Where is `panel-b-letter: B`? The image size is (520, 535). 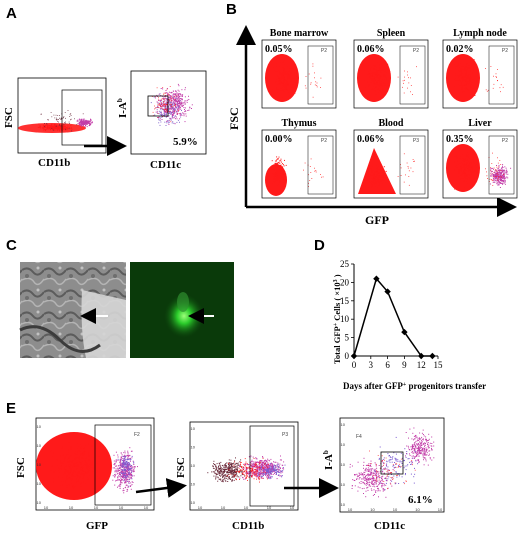
panel-b-letter: B is located at coordinates (231, 9).